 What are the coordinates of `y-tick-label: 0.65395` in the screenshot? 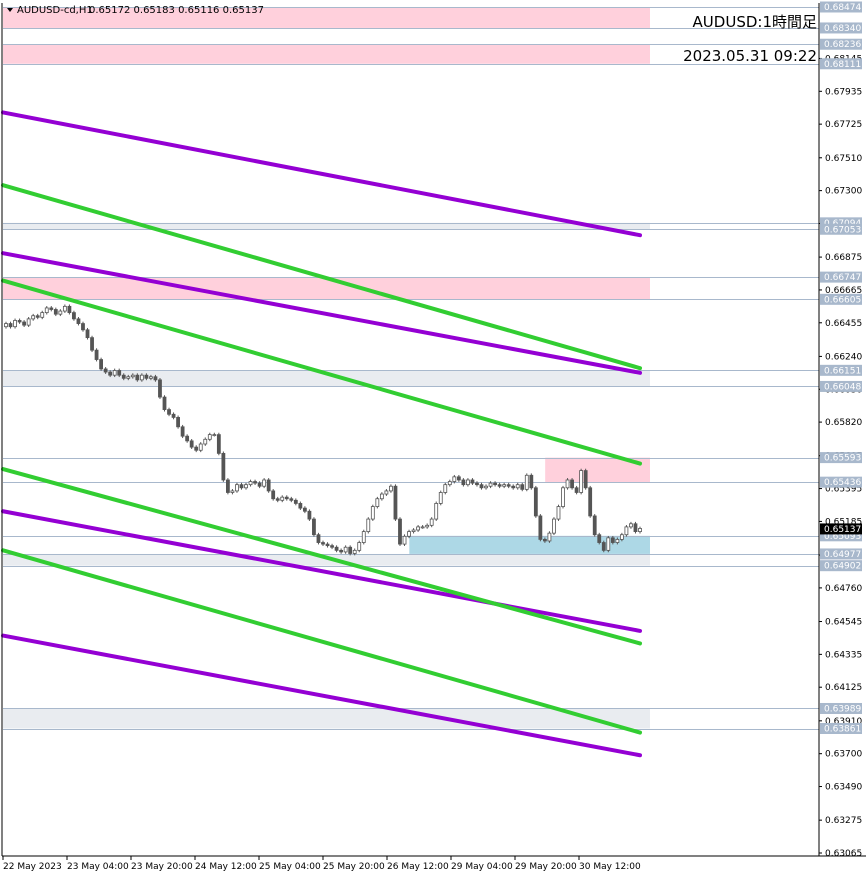 It's located at (843, 490).